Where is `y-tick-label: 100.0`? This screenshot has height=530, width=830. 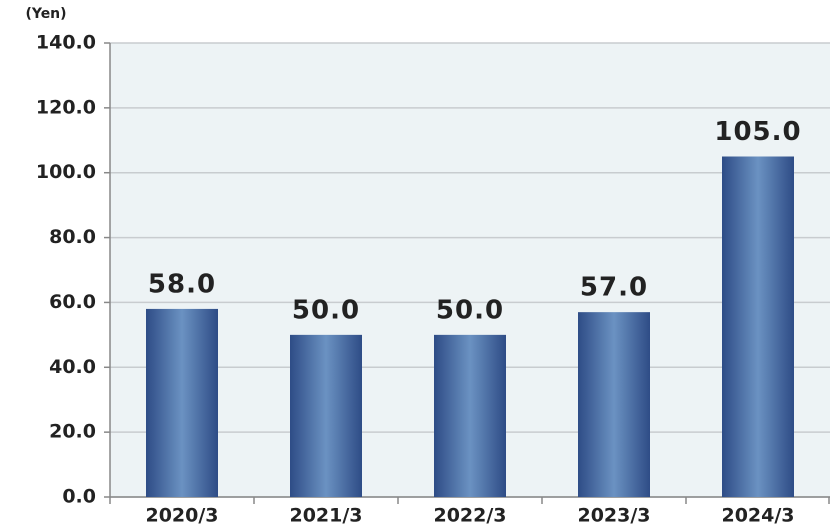 y-tick-label: 100.0 is located at coordinates (66, 172).